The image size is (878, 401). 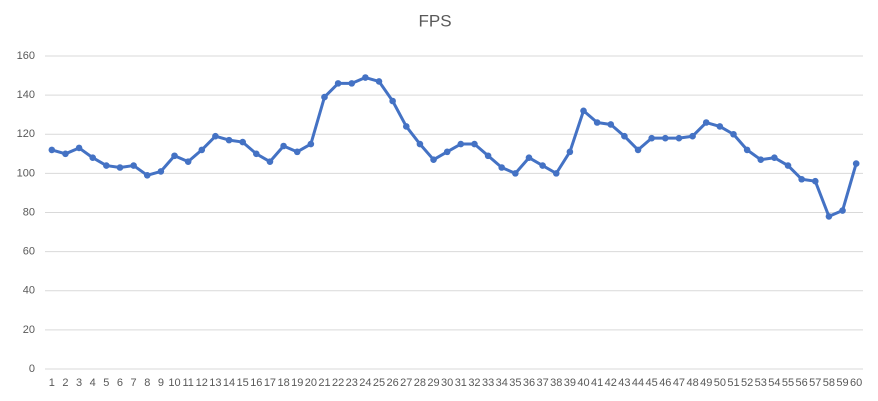 I want to click on x-tick-label: 53, so click(x=761, y=383).